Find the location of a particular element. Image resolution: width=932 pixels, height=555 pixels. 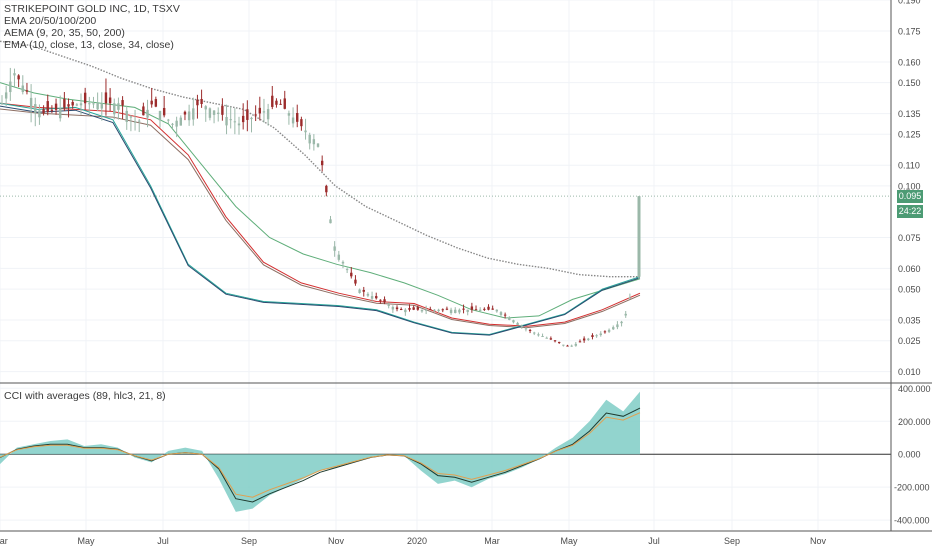

legend-aema: AEMA (9, 20, 35, 50, 200) is located at coordinates (64, 33).